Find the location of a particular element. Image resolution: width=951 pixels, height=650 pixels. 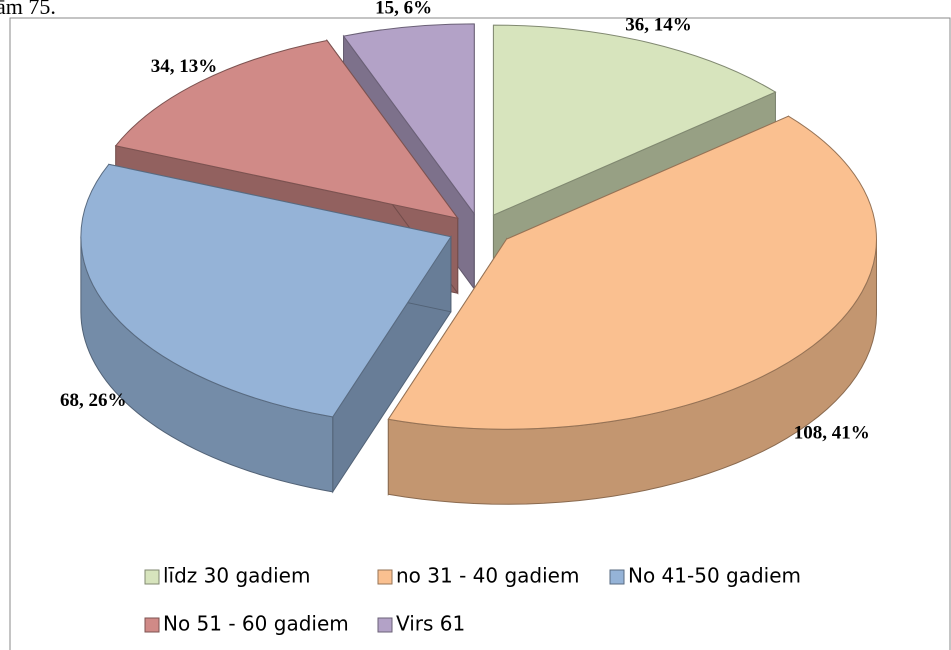

legend-label: līdz 30 gadiem is located at coordinates (236, 576).